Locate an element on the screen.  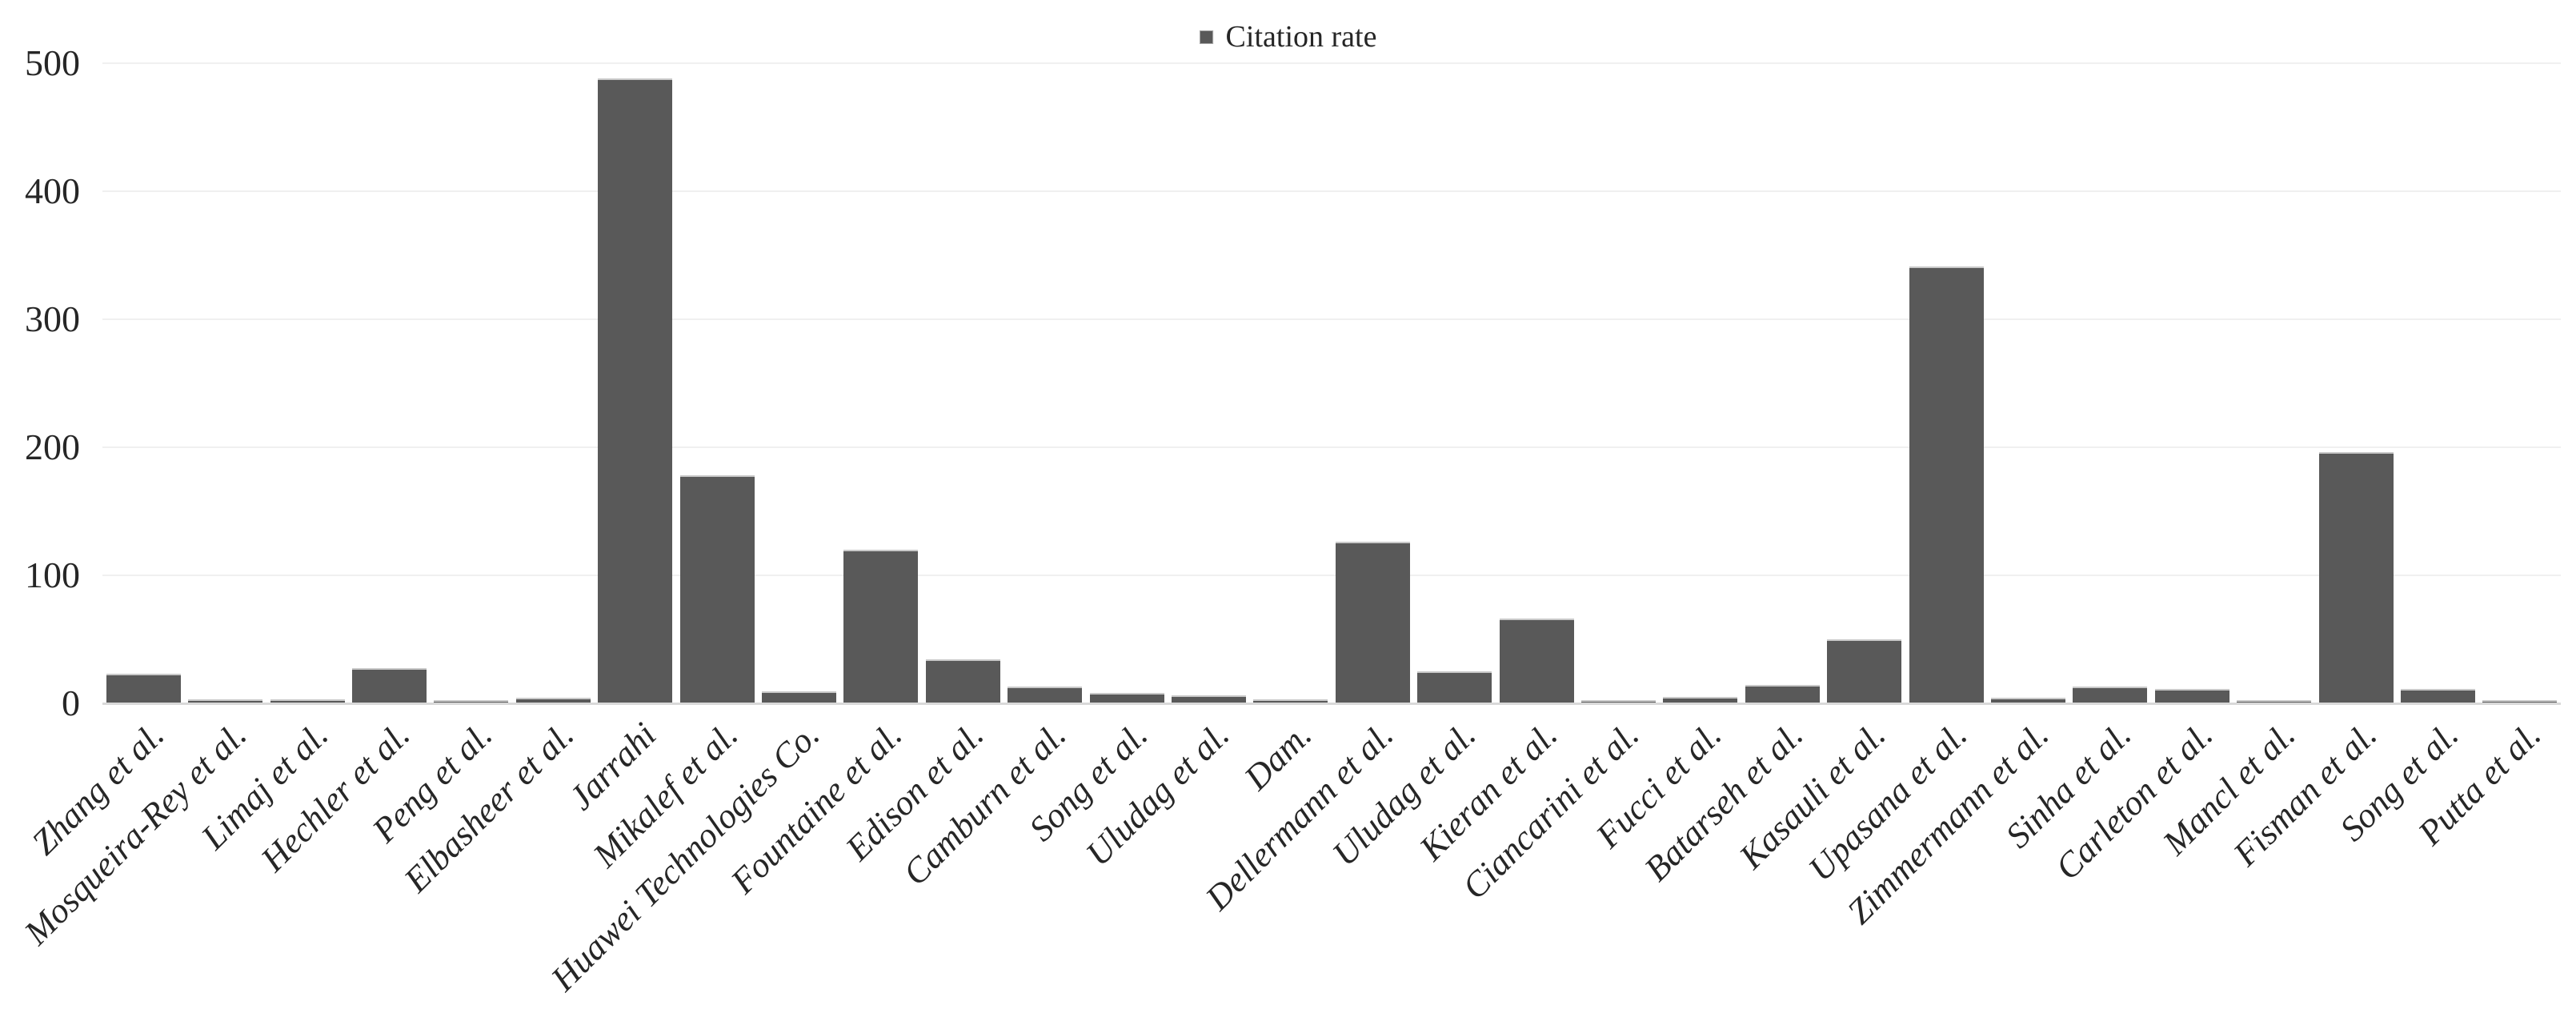
y-tick-label-100: 100 is located at coordinates (52, 575).